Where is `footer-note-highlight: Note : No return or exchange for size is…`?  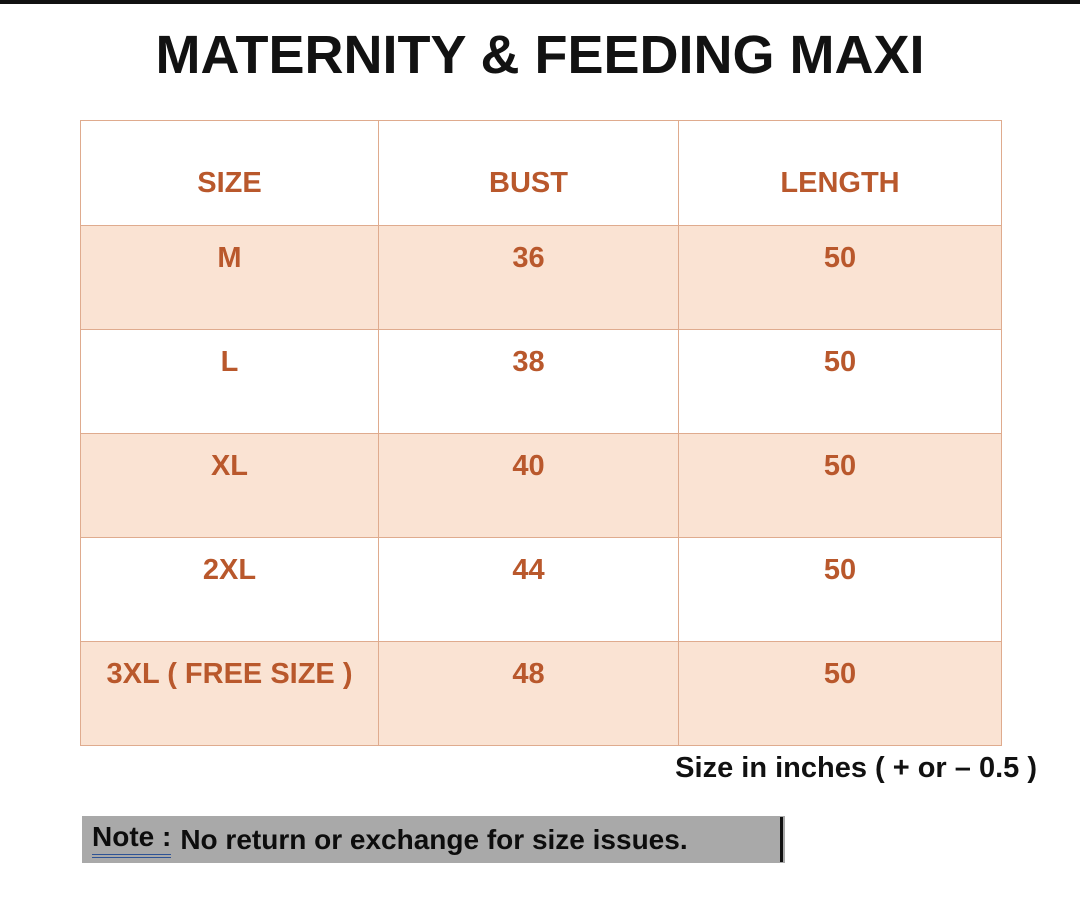 footer-note-highlight: Note : No return or exchange for size is… is located at coordinates (433, 839).